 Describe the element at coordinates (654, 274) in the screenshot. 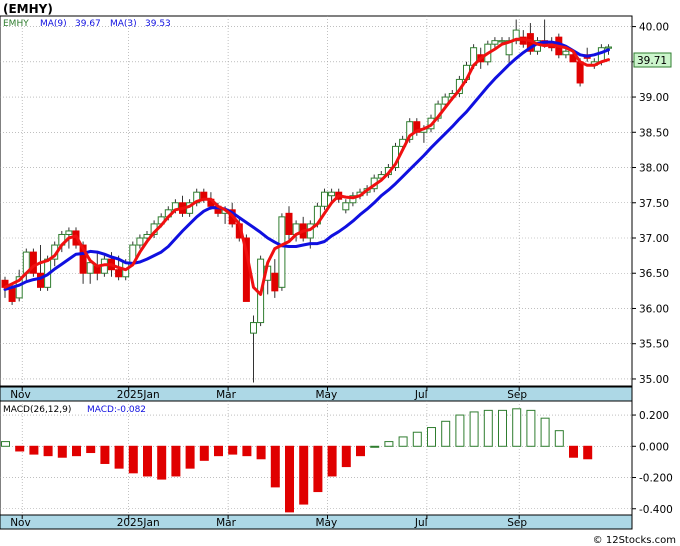

I see `price-y-tick-label: 36.50` at that location.